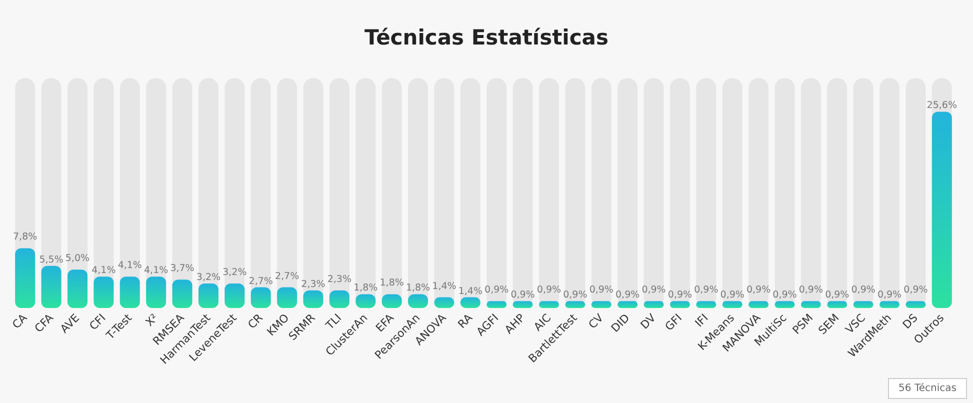  What do you see at coordinates (97, 322) in the screenshot?
I see `x-tick-label: CFI` at bounding box center [97, 322].